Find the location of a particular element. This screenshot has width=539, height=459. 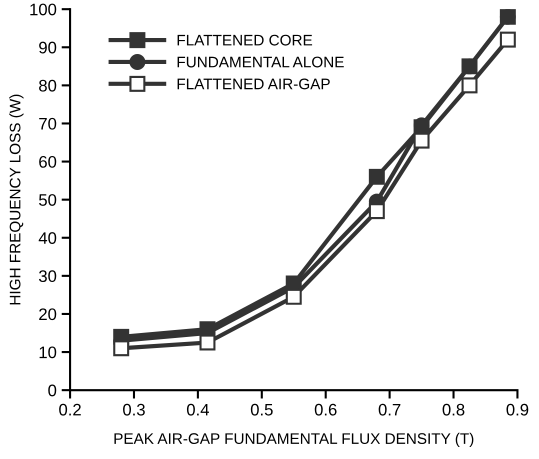

legend-label: FLATTENED AIR-GAP is located at coordinates (254, 84).